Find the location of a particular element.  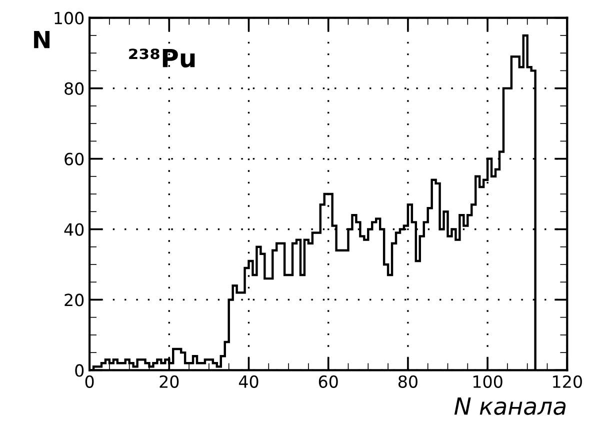

annotation: ²³⁸Pu is located at coordinates (162, 58).